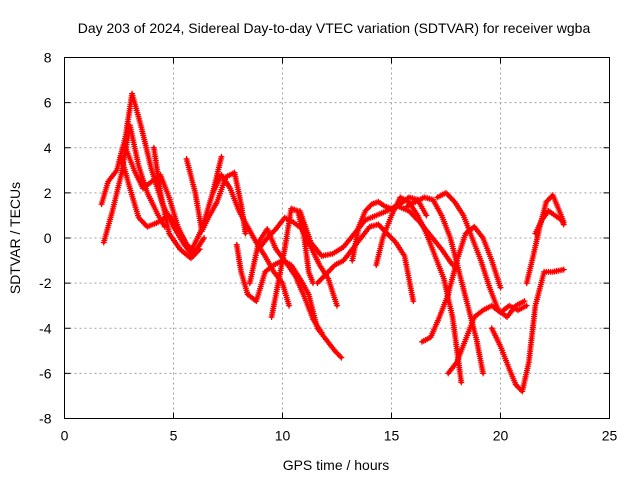  Describe the element at coordinates (501, 436) in the screenshot. I see `x-tick-label: 20` at that location.